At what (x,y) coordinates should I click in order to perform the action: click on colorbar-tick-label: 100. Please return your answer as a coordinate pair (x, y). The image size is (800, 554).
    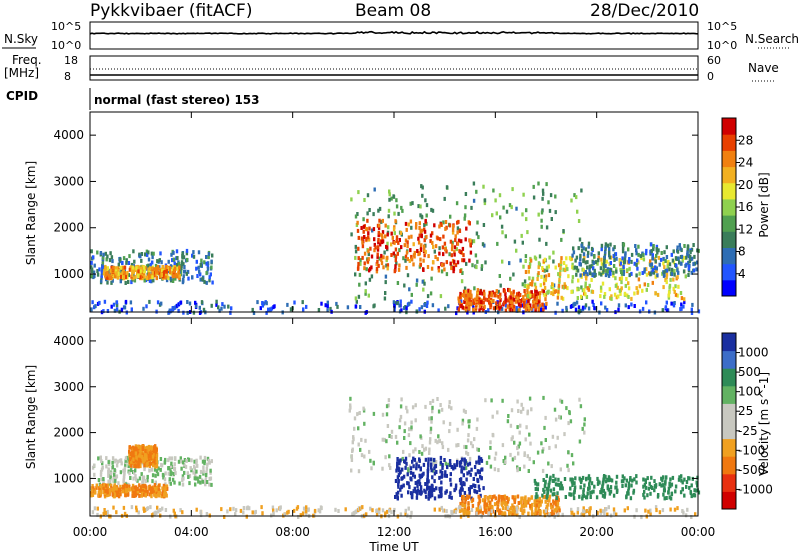
    Looking at the image, I should click on (749, 392).